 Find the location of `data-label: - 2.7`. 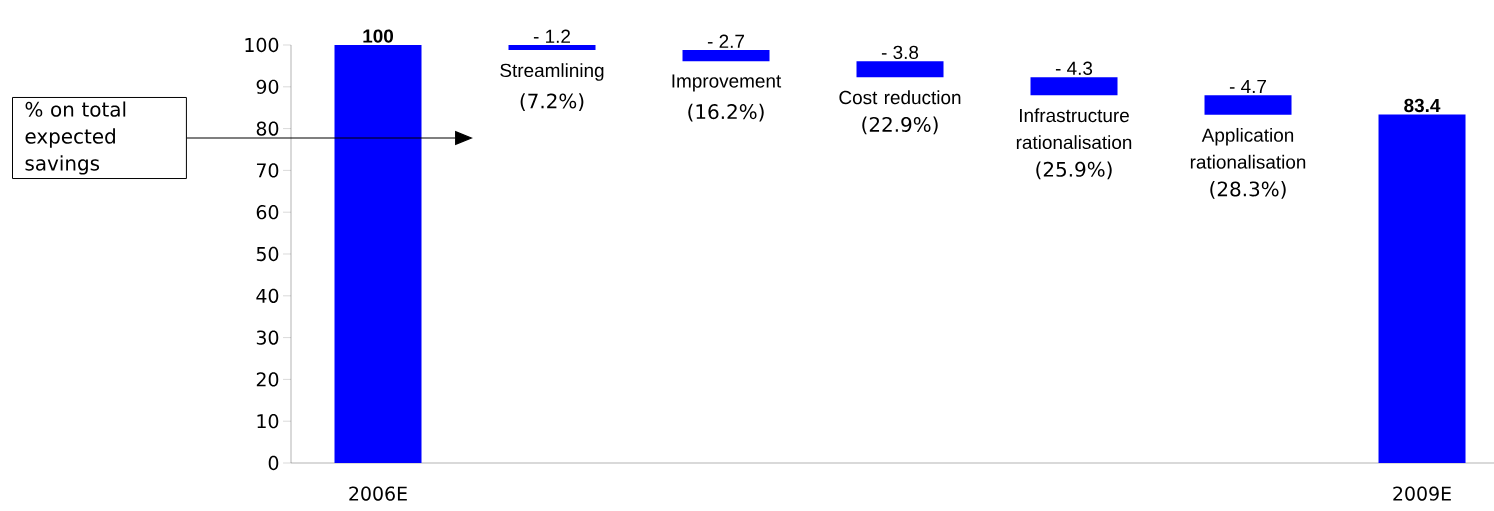

data-label: - 2.7 is located at coordinates (725, 41).